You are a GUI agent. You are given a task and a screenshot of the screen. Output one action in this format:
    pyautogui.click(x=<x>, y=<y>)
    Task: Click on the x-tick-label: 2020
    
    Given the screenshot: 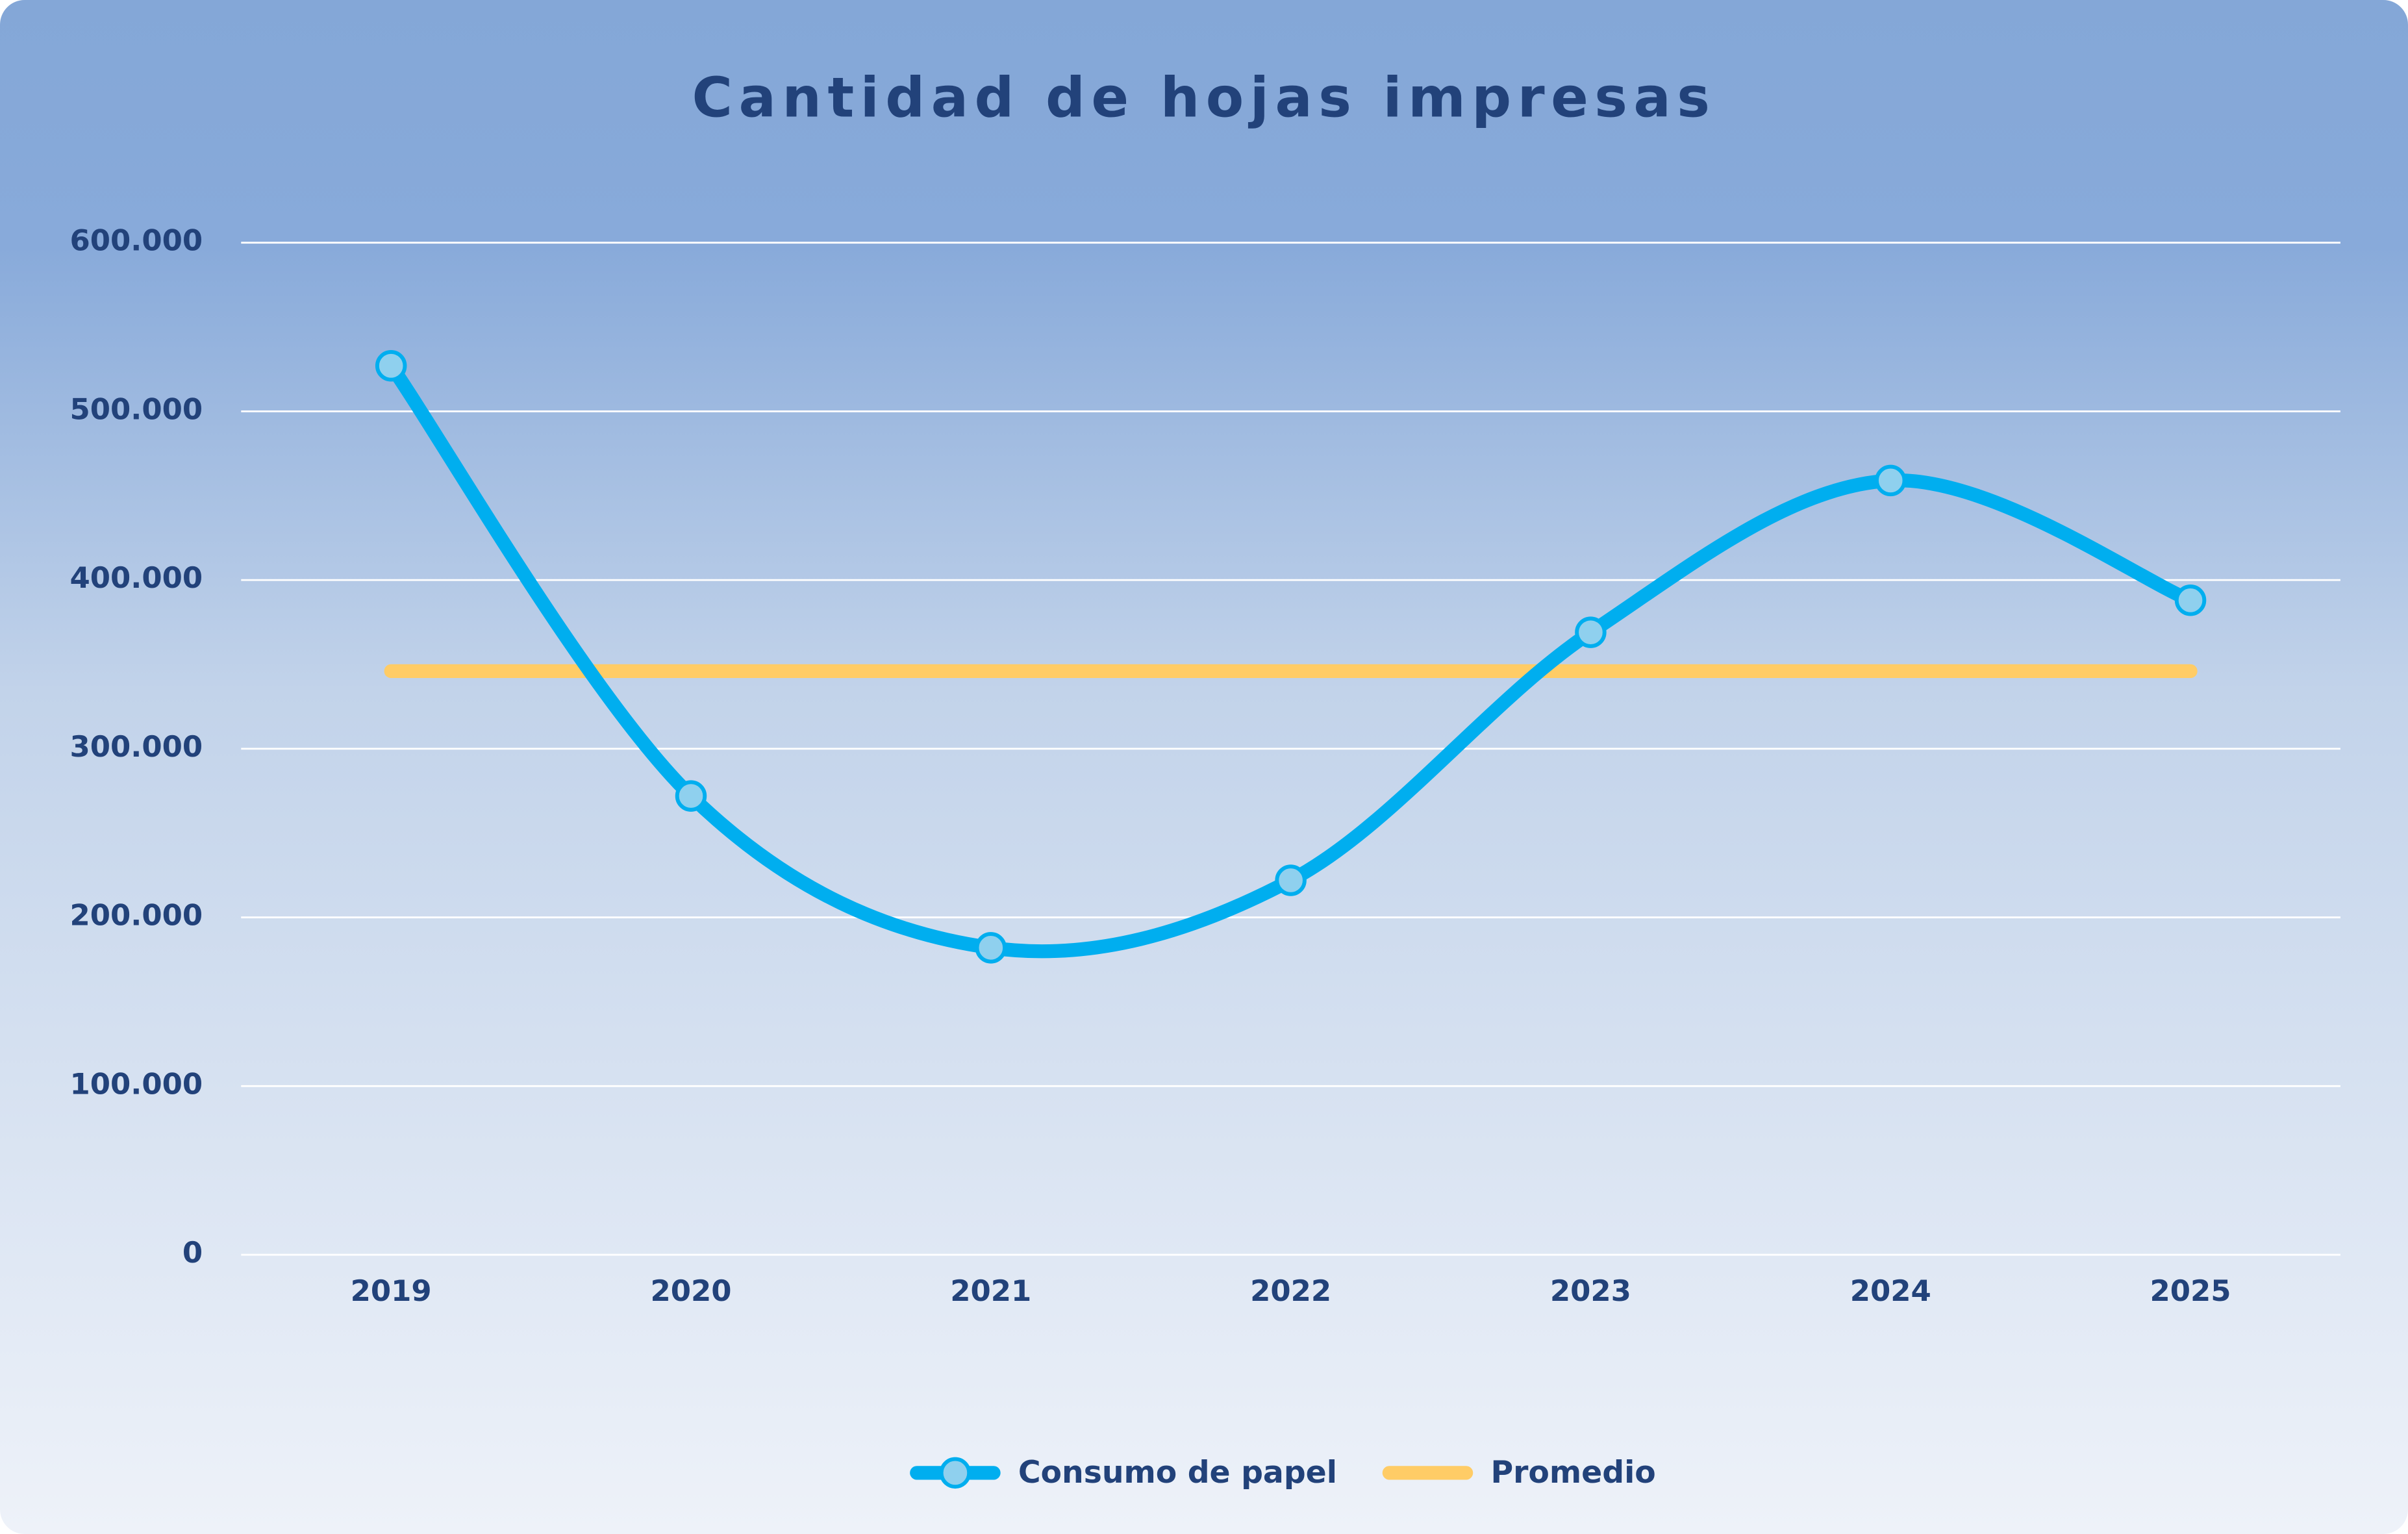 What is the action you would take?
    pyautogui.click(x=691, y=1291)
    